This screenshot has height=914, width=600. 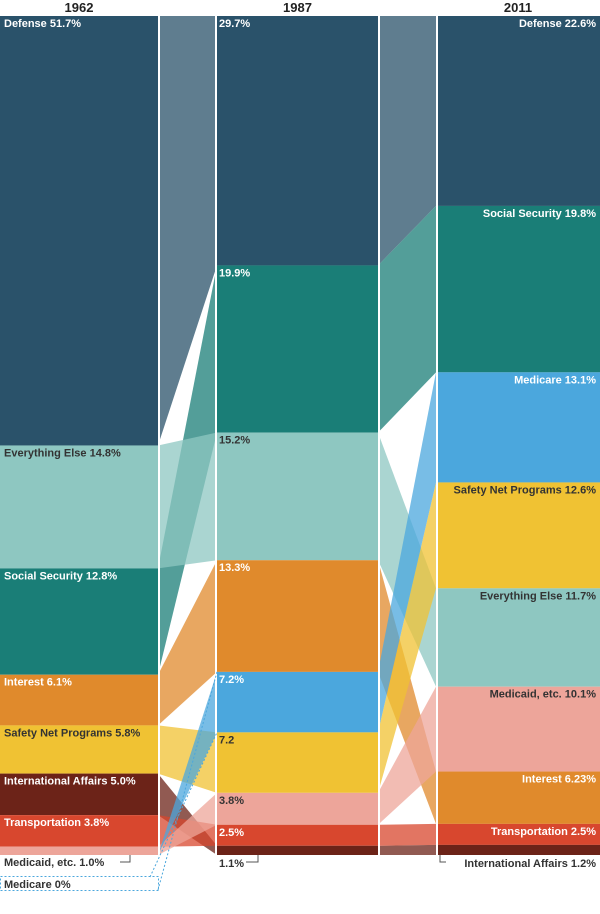 What do you see at coordinates (297, 850) in the screenshot?
I see `bar-1987-international-affairs` at bounding box center [297, 850].